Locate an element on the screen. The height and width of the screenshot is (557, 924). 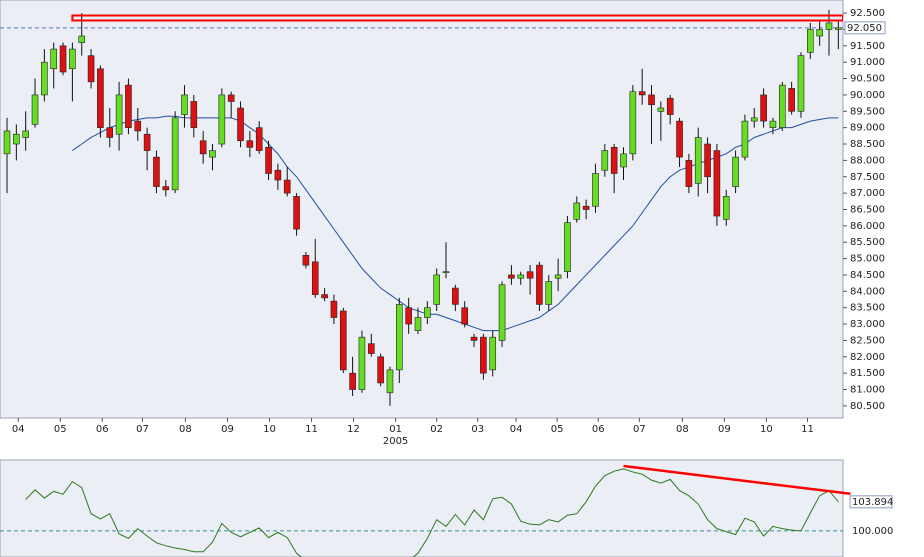
y-tick-label: 83.000 is located at coordinates (867, 324).